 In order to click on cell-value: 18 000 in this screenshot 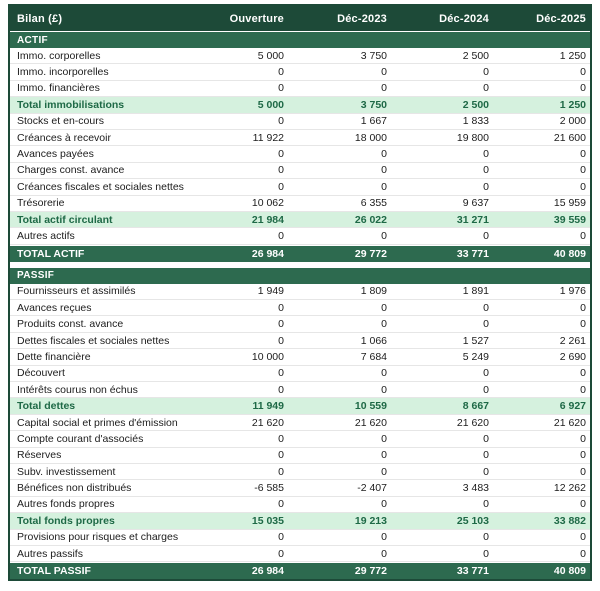, I will do `click(370, 137)`.